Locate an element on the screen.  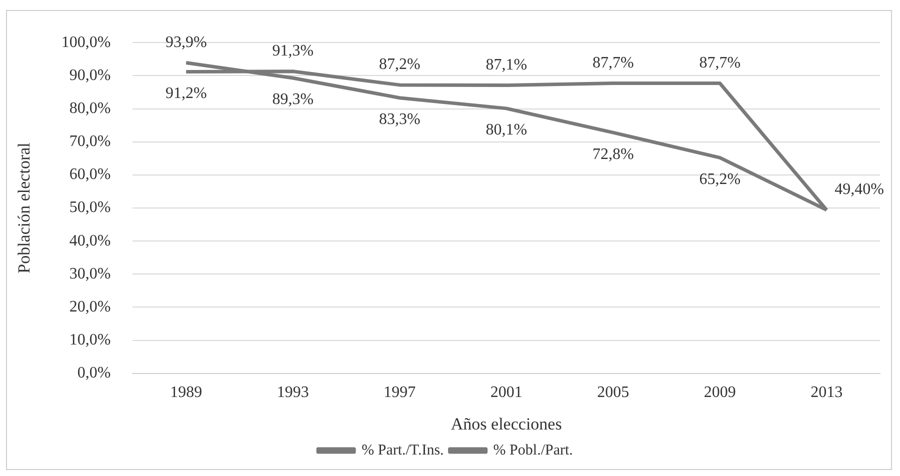
y-tick-label: 40,0% is located at coordinates (90, 241).